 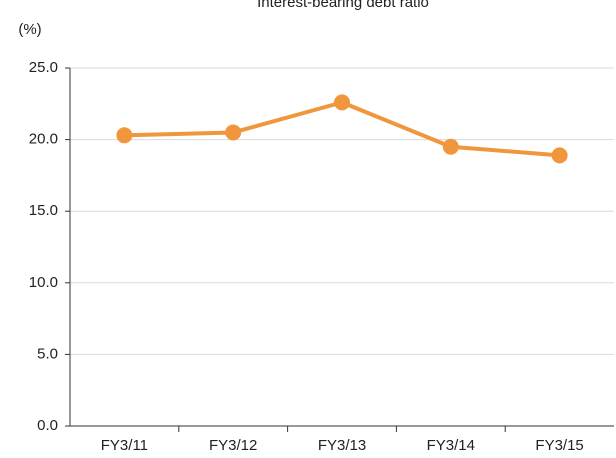 What do you see at coordinates (43, 67) in the screenshot?
I see `y-tick-label: 25.0` at bounding box center [43, 67].